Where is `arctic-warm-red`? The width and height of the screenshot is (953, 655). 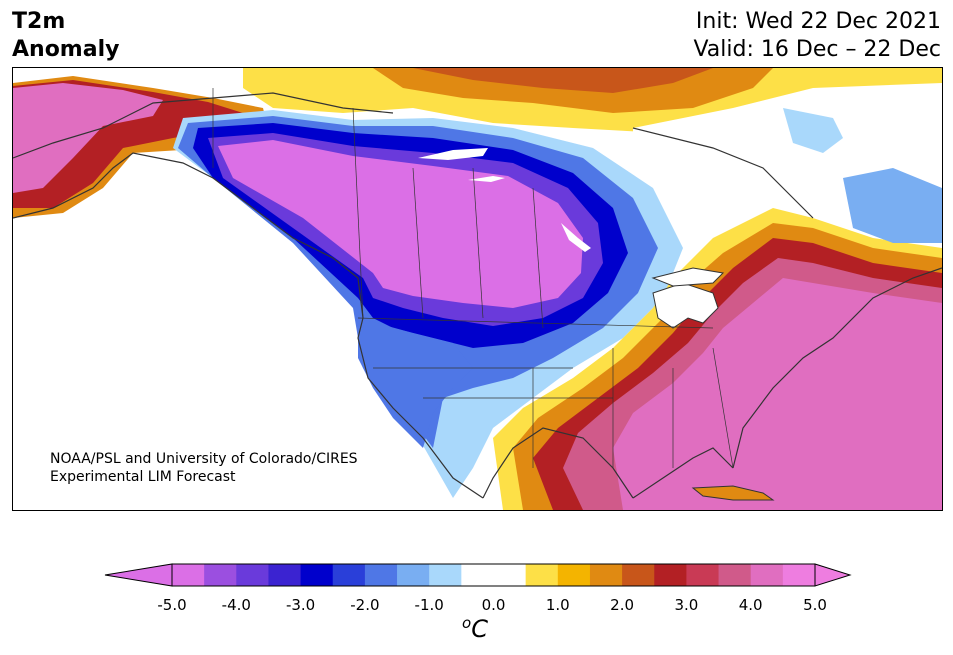 arctic-warm-red is located at coordinates (563, 80).